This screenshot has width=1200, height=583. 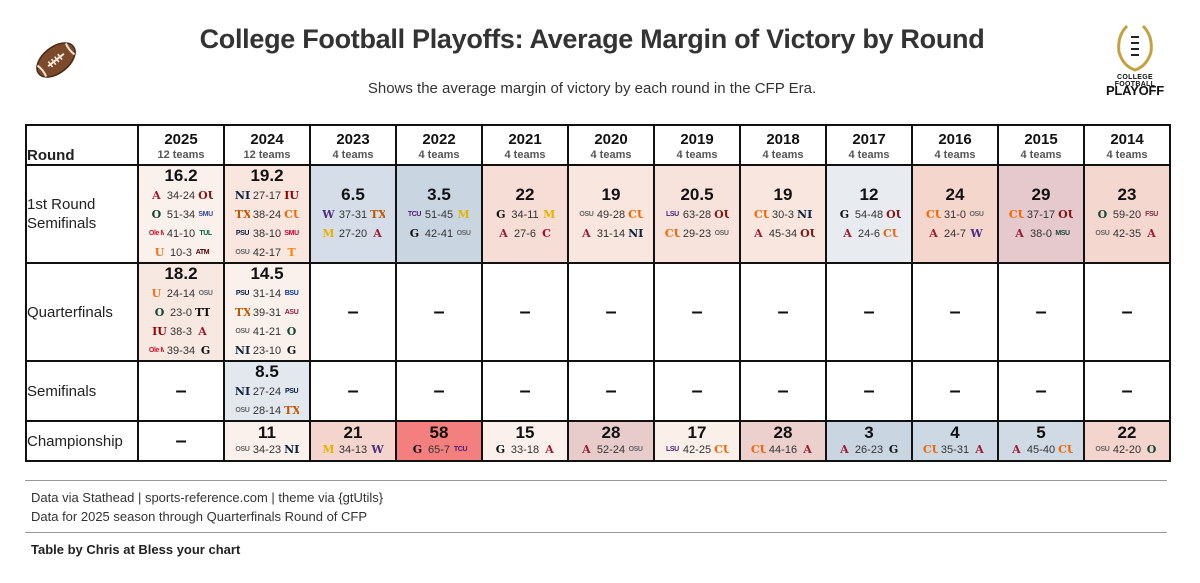 What do you see at coordinates (181, 214) in the screenshot?
I see `game-result: O 51-34 SMU` at bounding box center [181, 214].